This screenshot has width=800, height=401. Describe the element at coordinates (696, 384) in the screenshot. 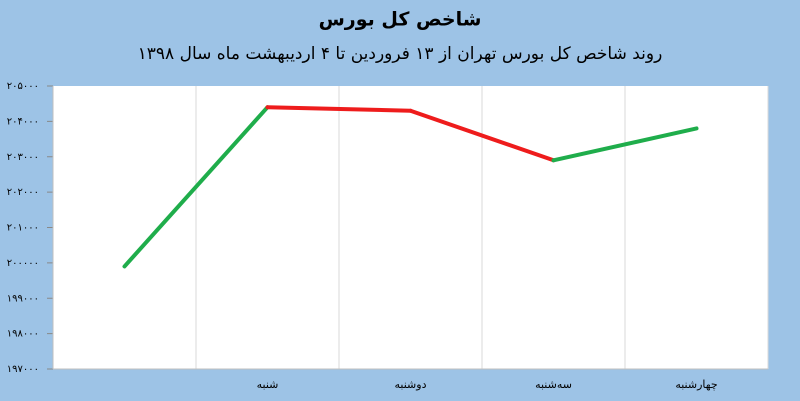

I see `x-tick-label: چهارشنبه` at that location.